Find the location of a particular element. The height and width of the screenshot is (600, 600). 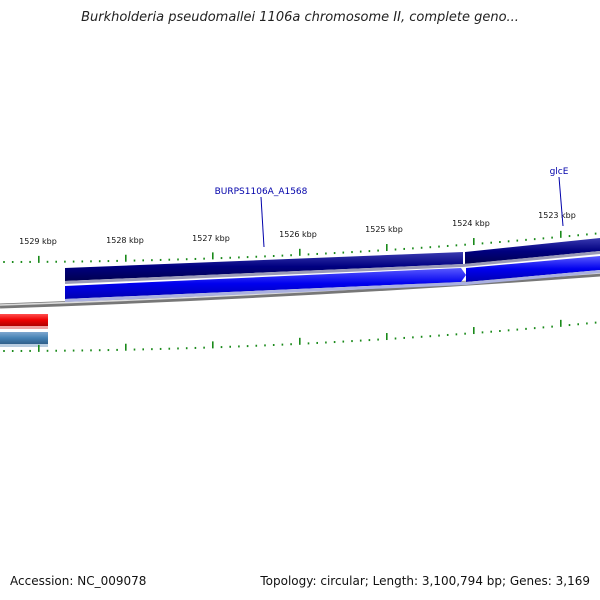

forward-cds-track is located at coordinates (332, 279).